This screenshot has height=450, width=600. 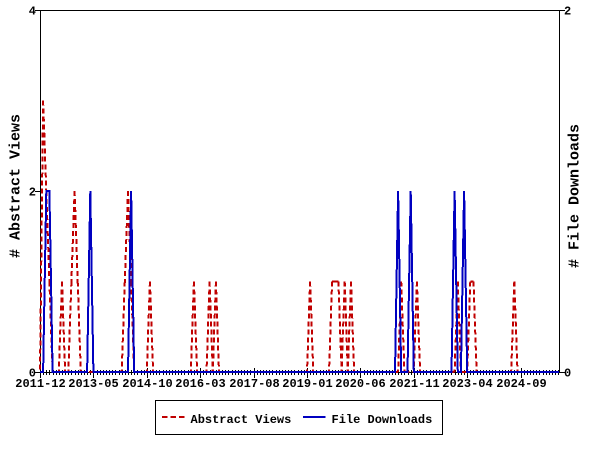 I want to click on svg-text: 2021-11, so click(x=414, y=384).